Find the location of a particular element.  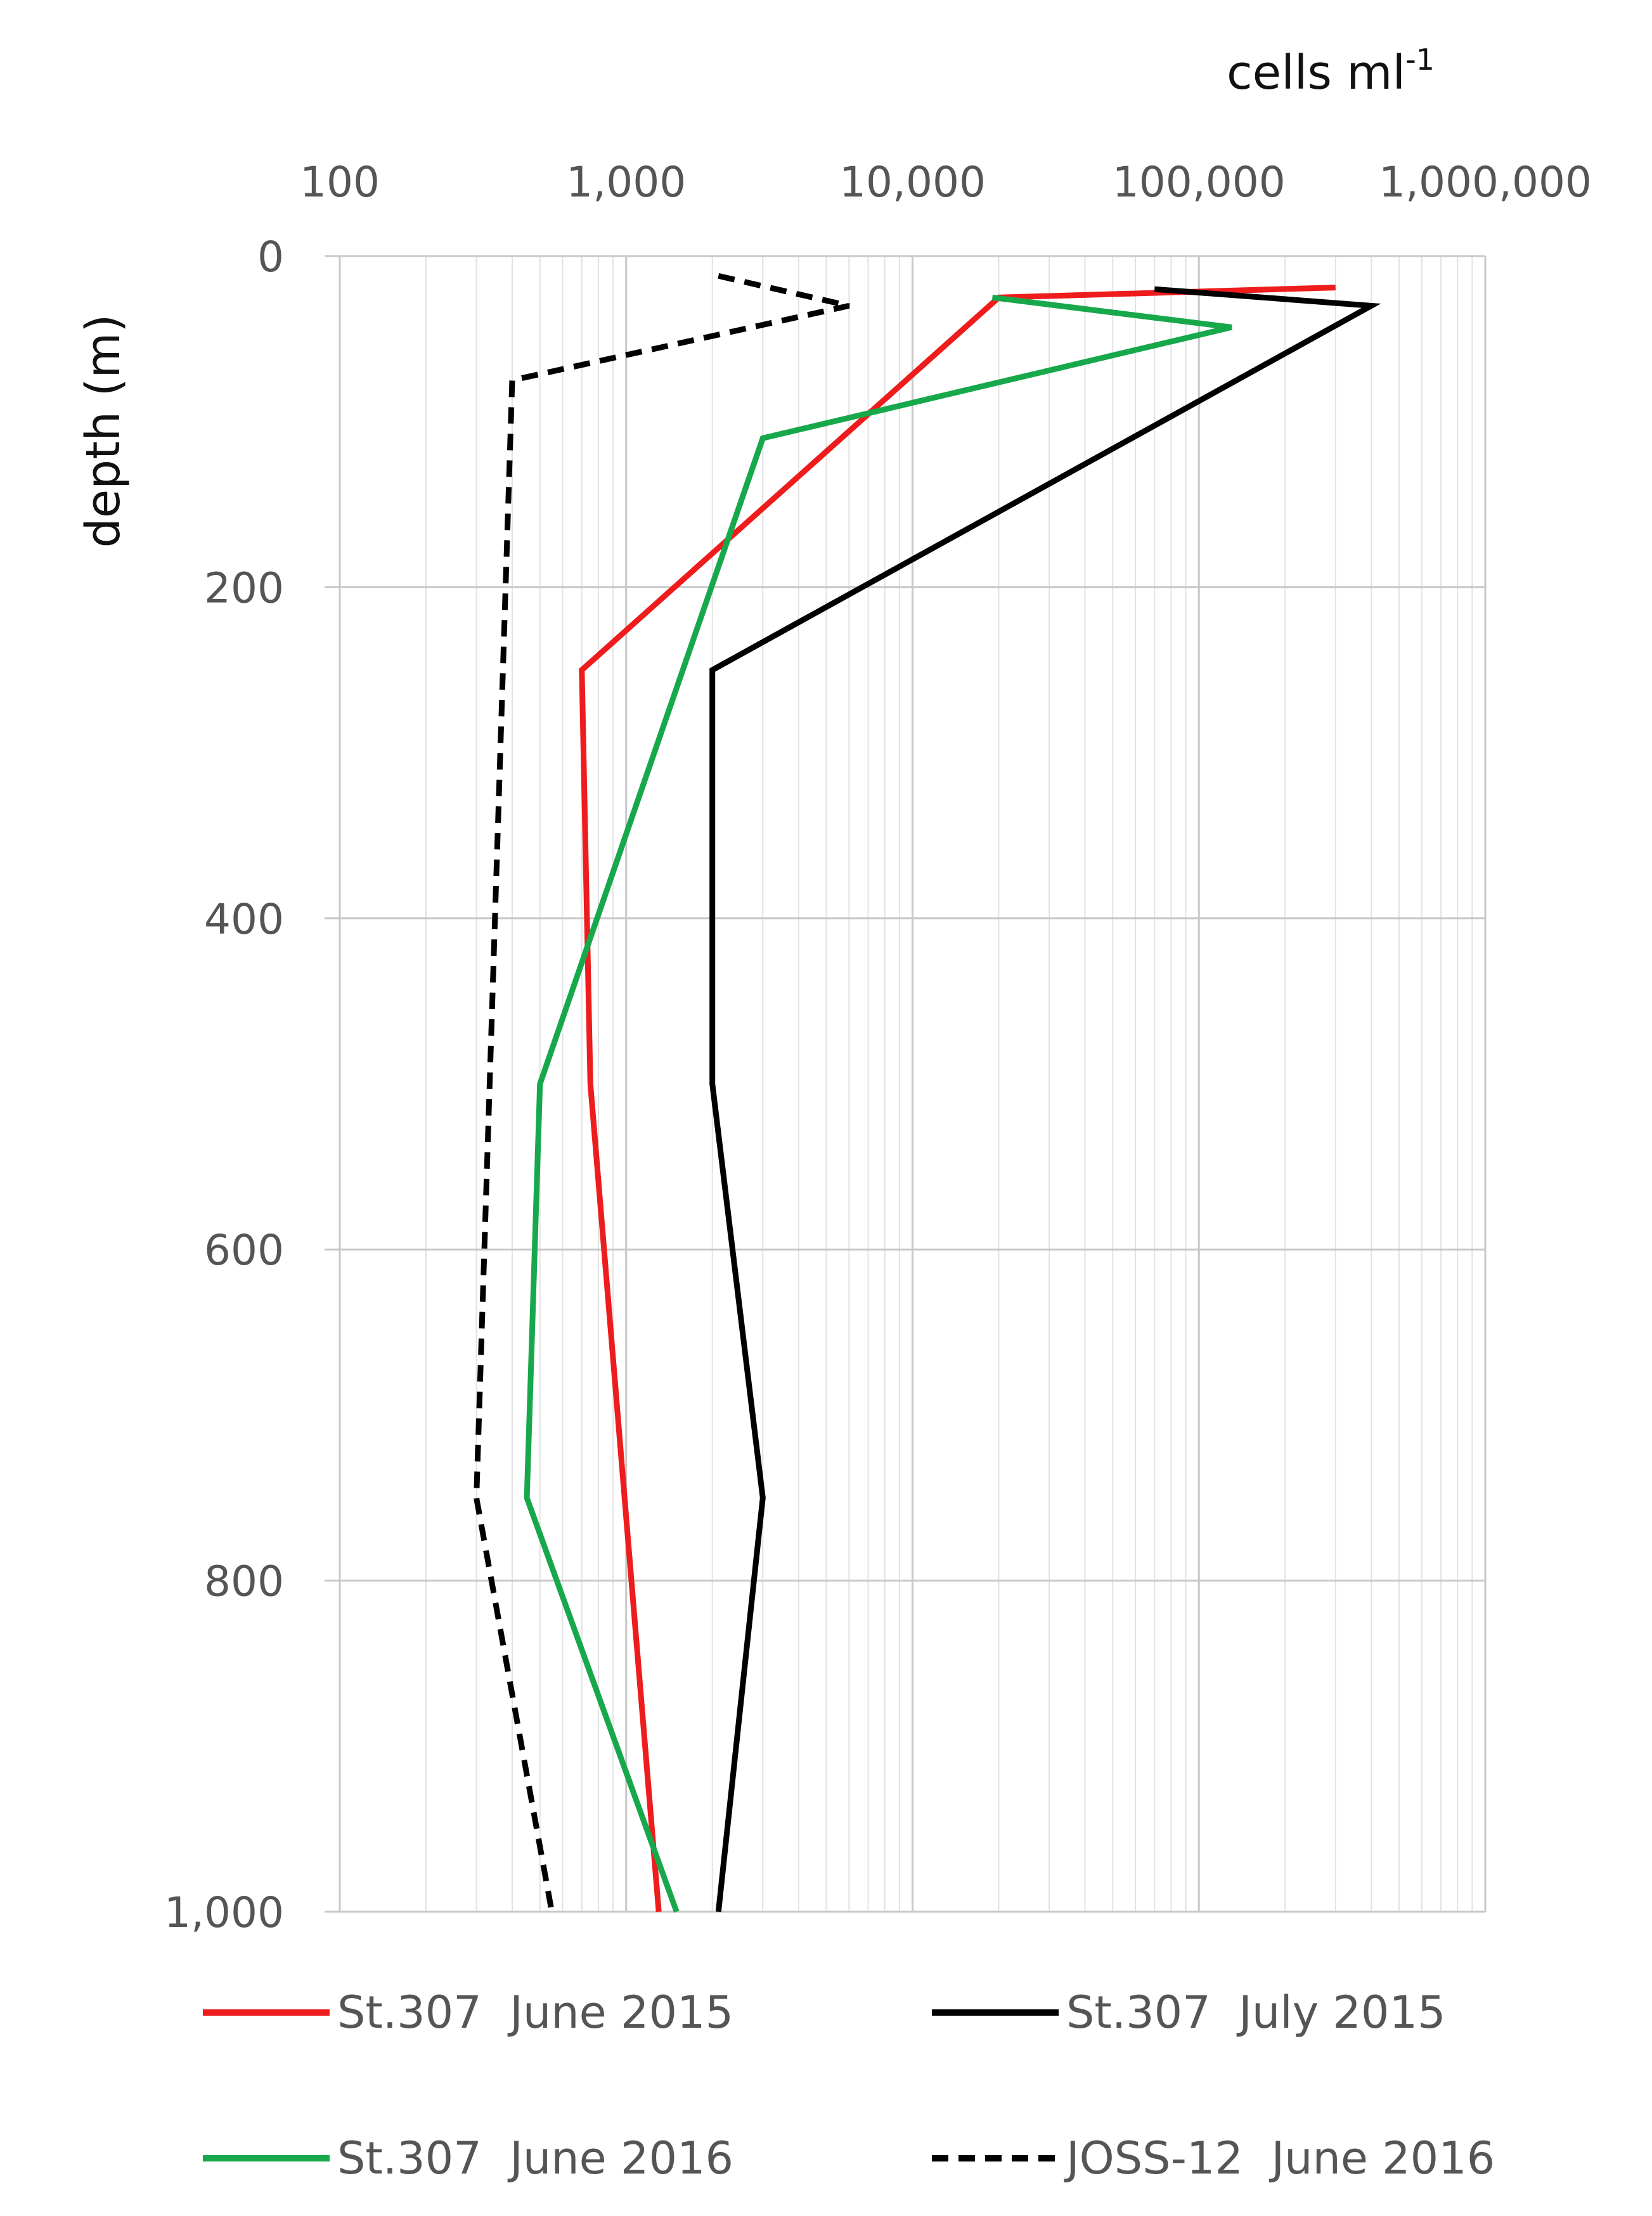

x-tick-label: 100 is located at coordinates (340, 182).